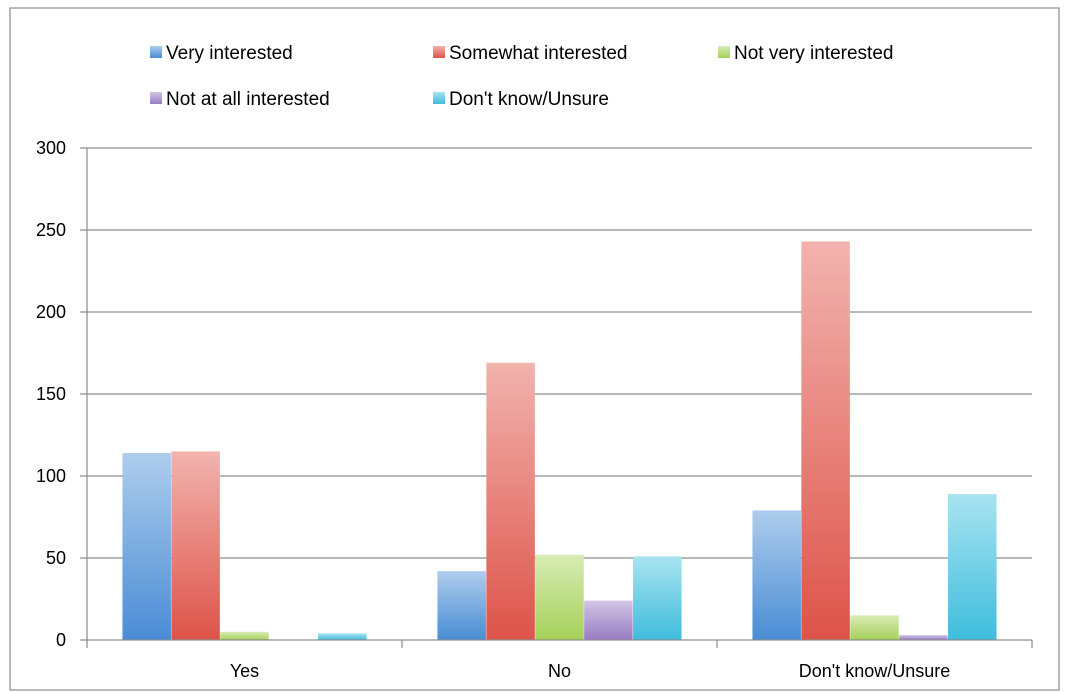 The height and width of the screenshot is (692, 1067). What do you see at coordinates (776, 575) in the screenshot?
I see `bar-very-interested-don-t-know-unsure` at bounding box center [776, 575].